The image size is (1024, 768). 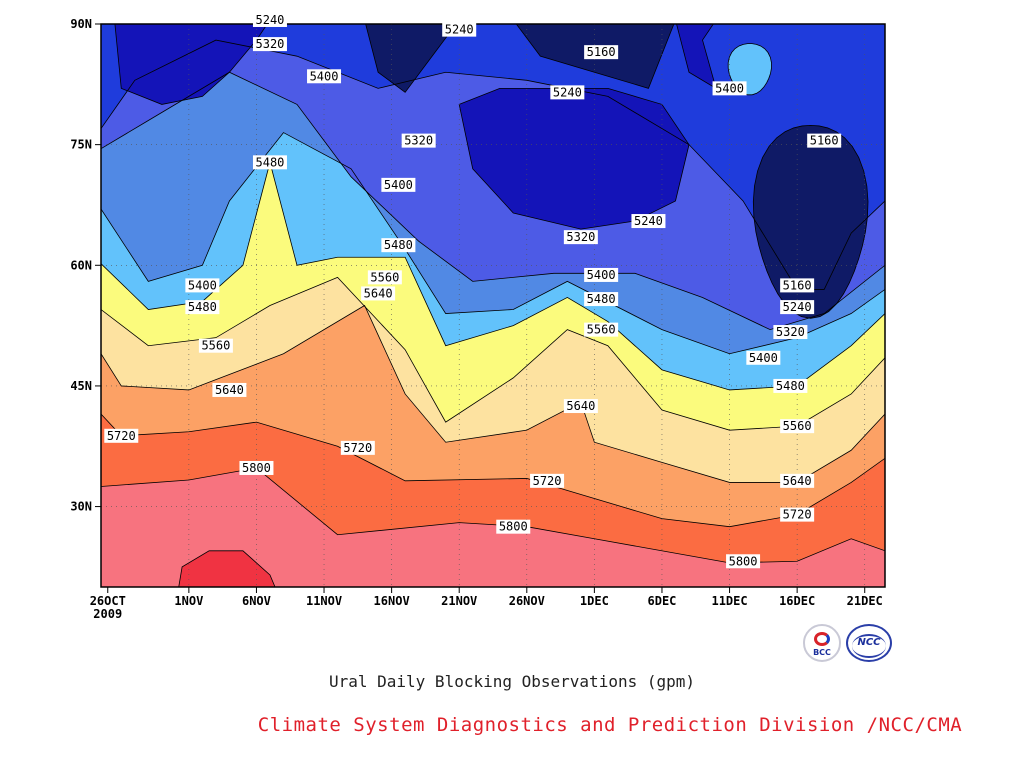 I want to click on contour-label-text: 5720, so click(x=357, y=448).